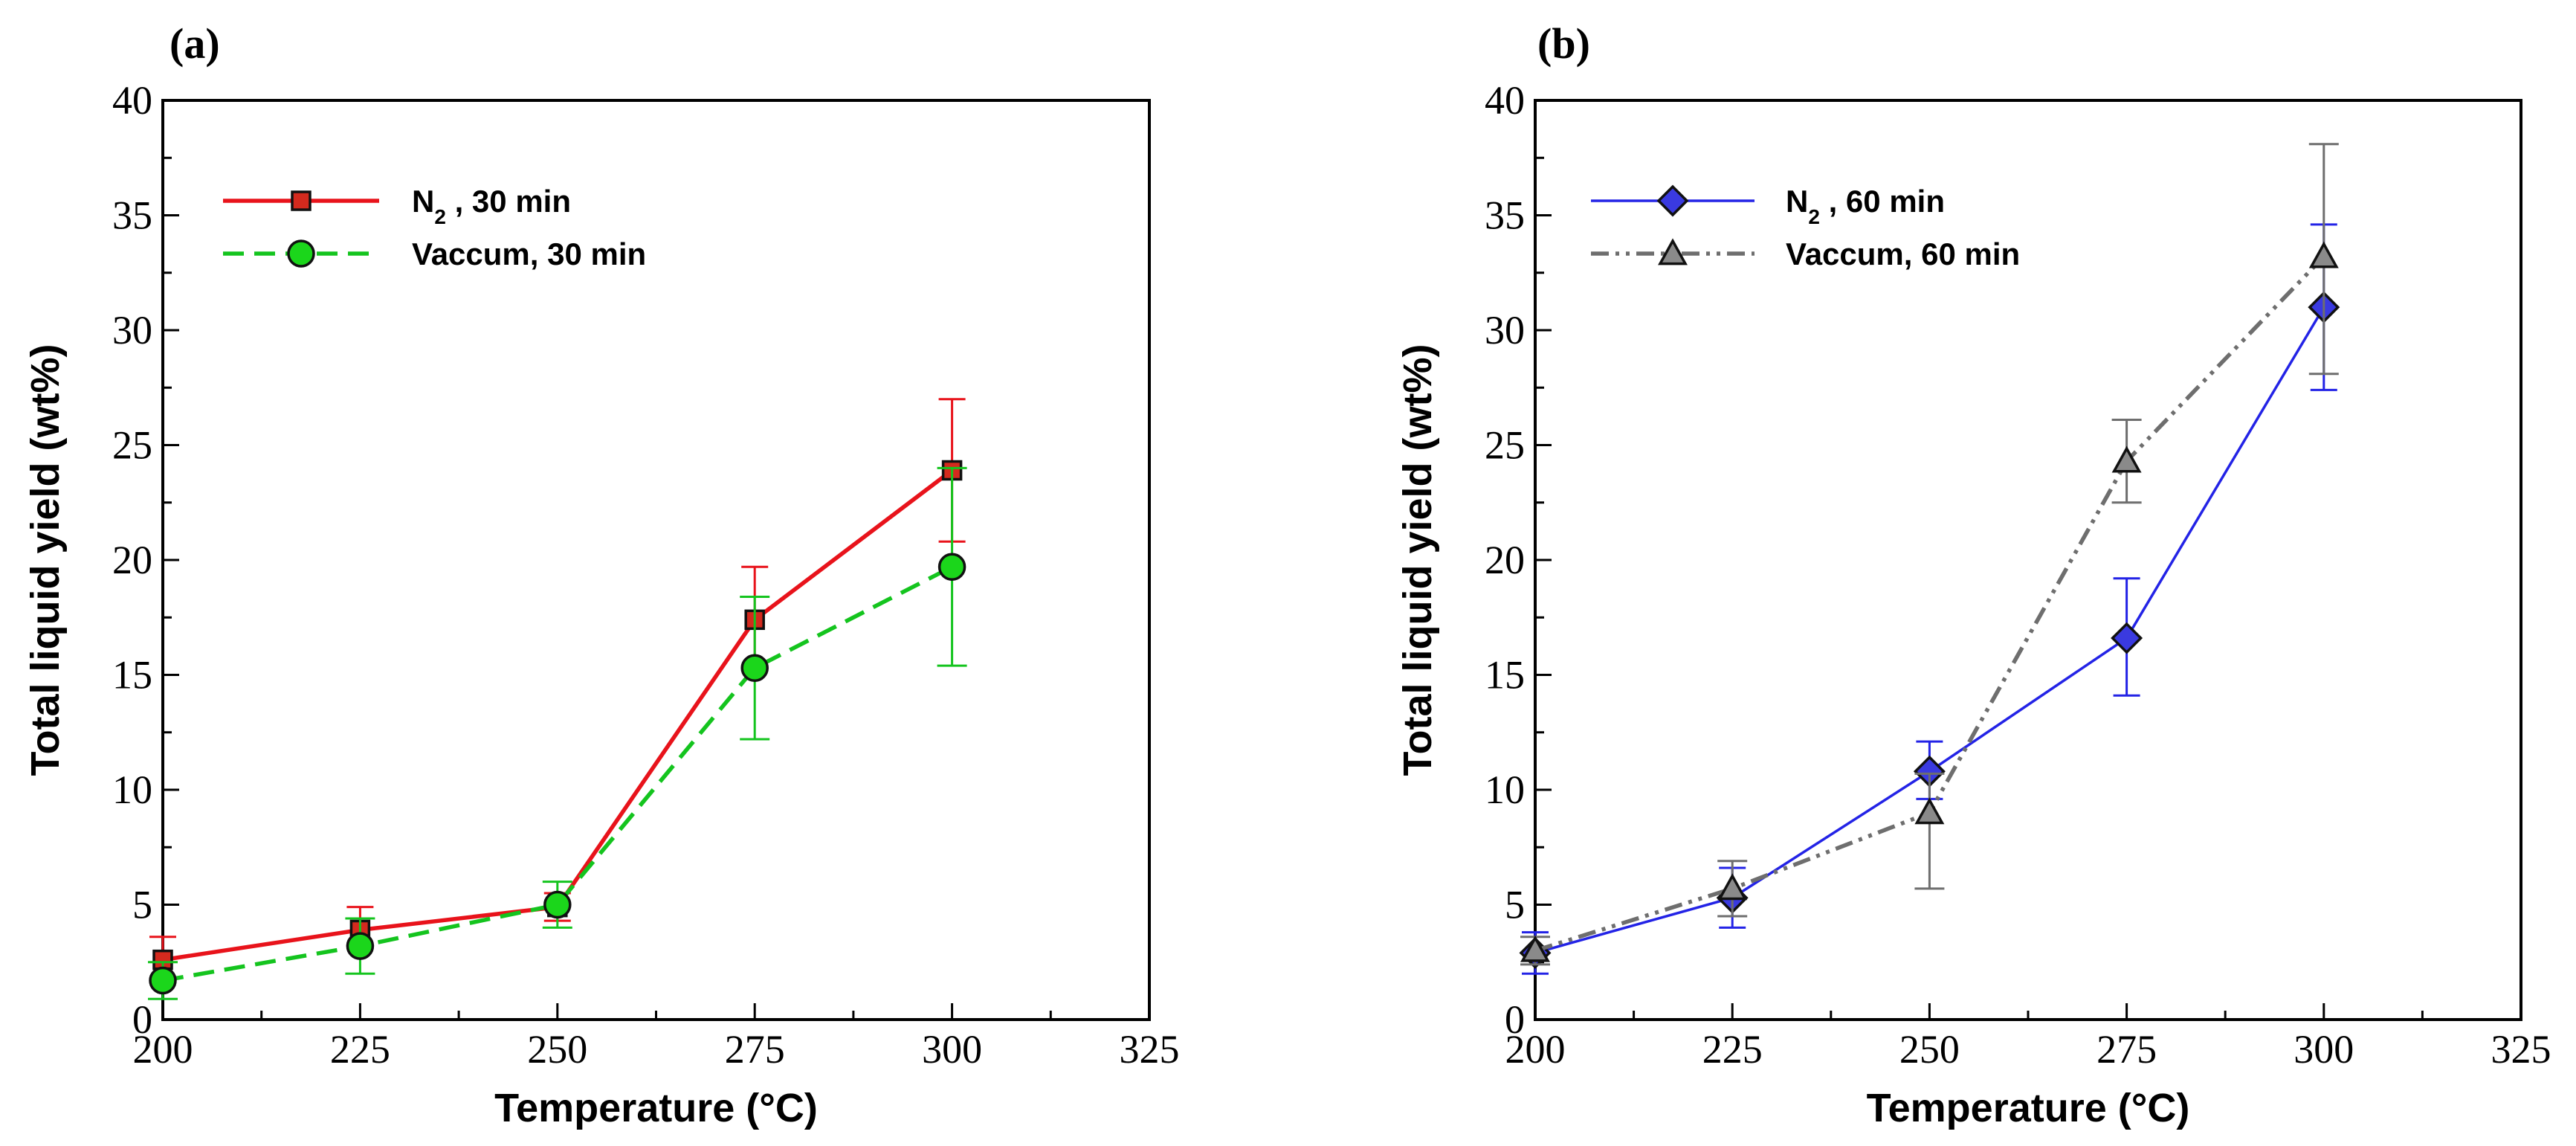  Describe the element at coordinates (1768, 206) in the screenshot. I see `legend-entry: N2 , 60 min` at that location.